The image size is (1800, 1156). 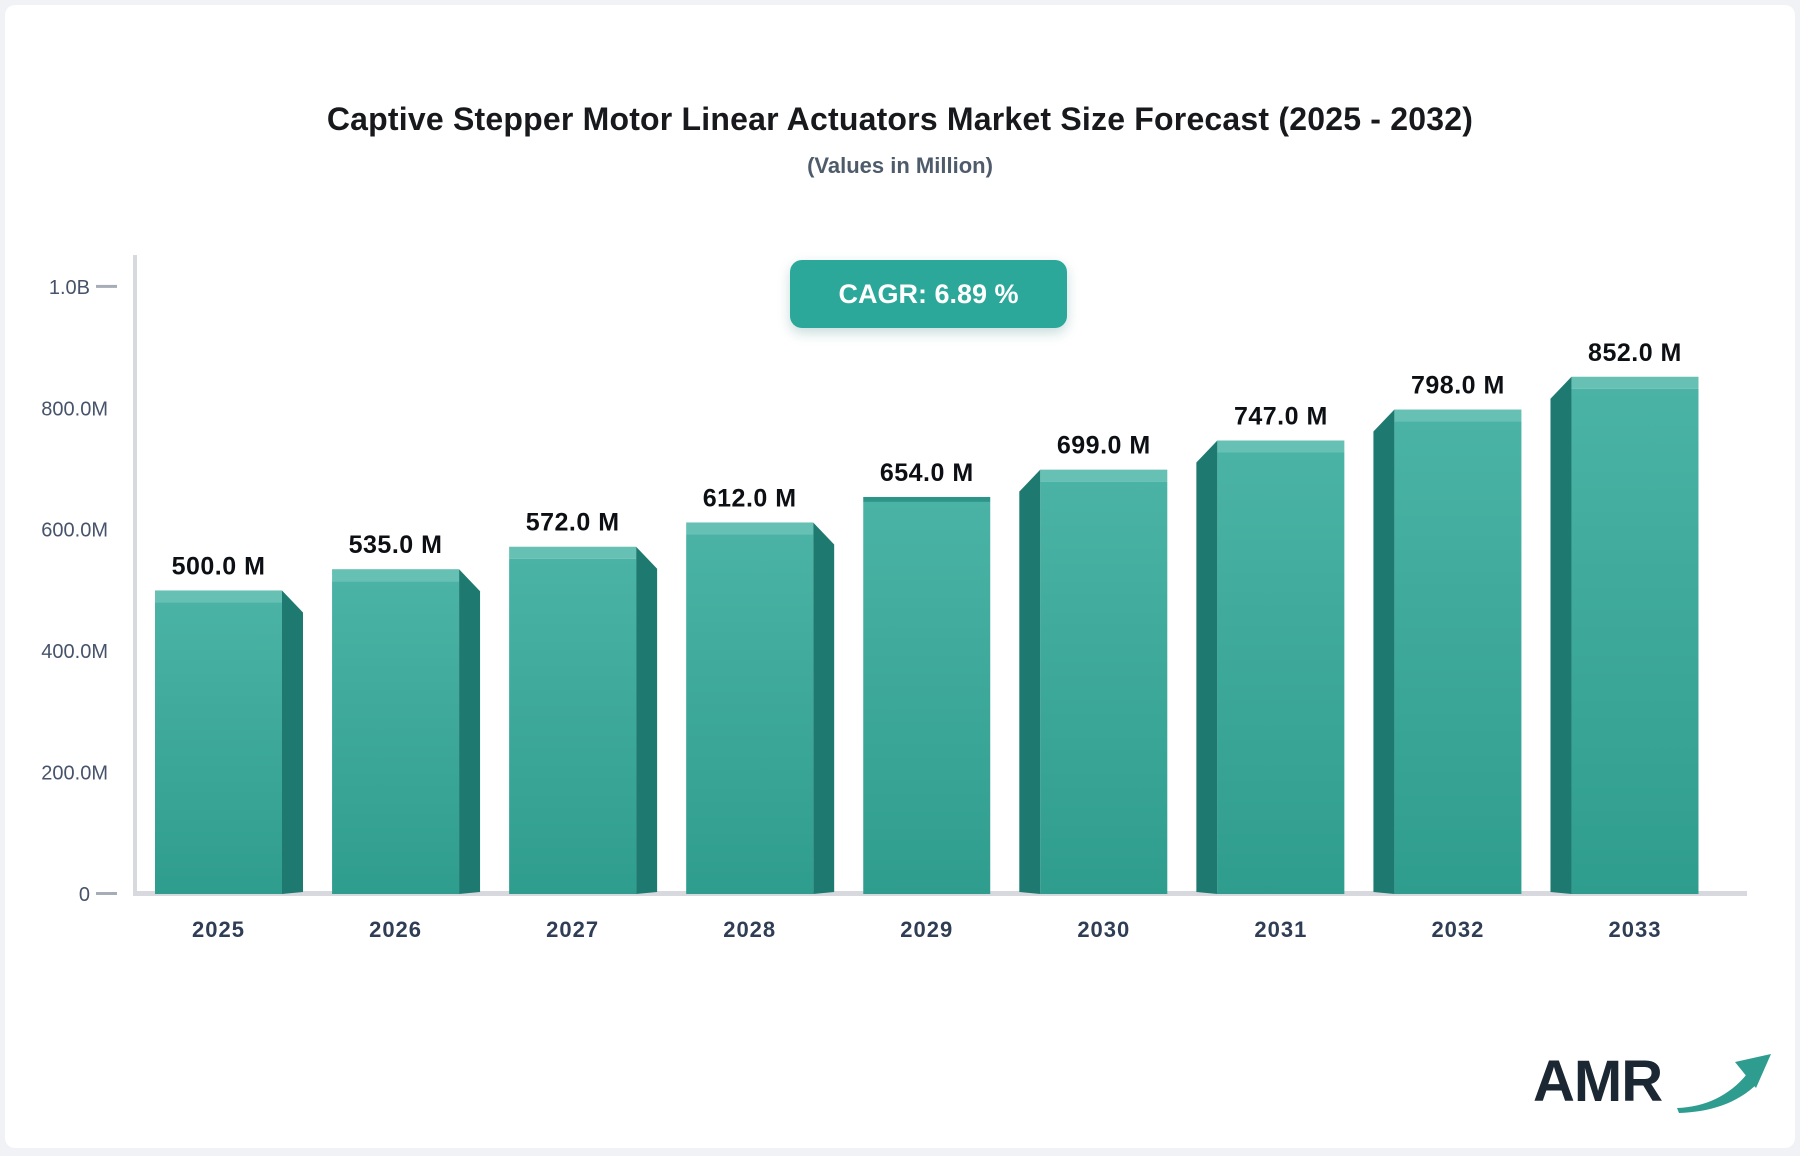 I want to click on y-tick-label: 1.0B, so click(x=69, y=288).